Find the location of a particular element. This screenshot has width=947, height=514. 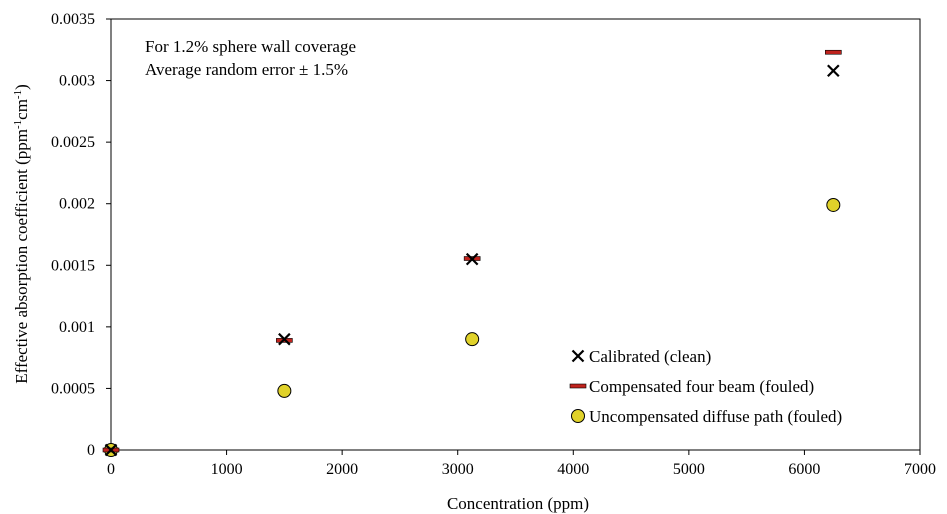

y-tick-label: 0 is located at coordinates (91, 450).